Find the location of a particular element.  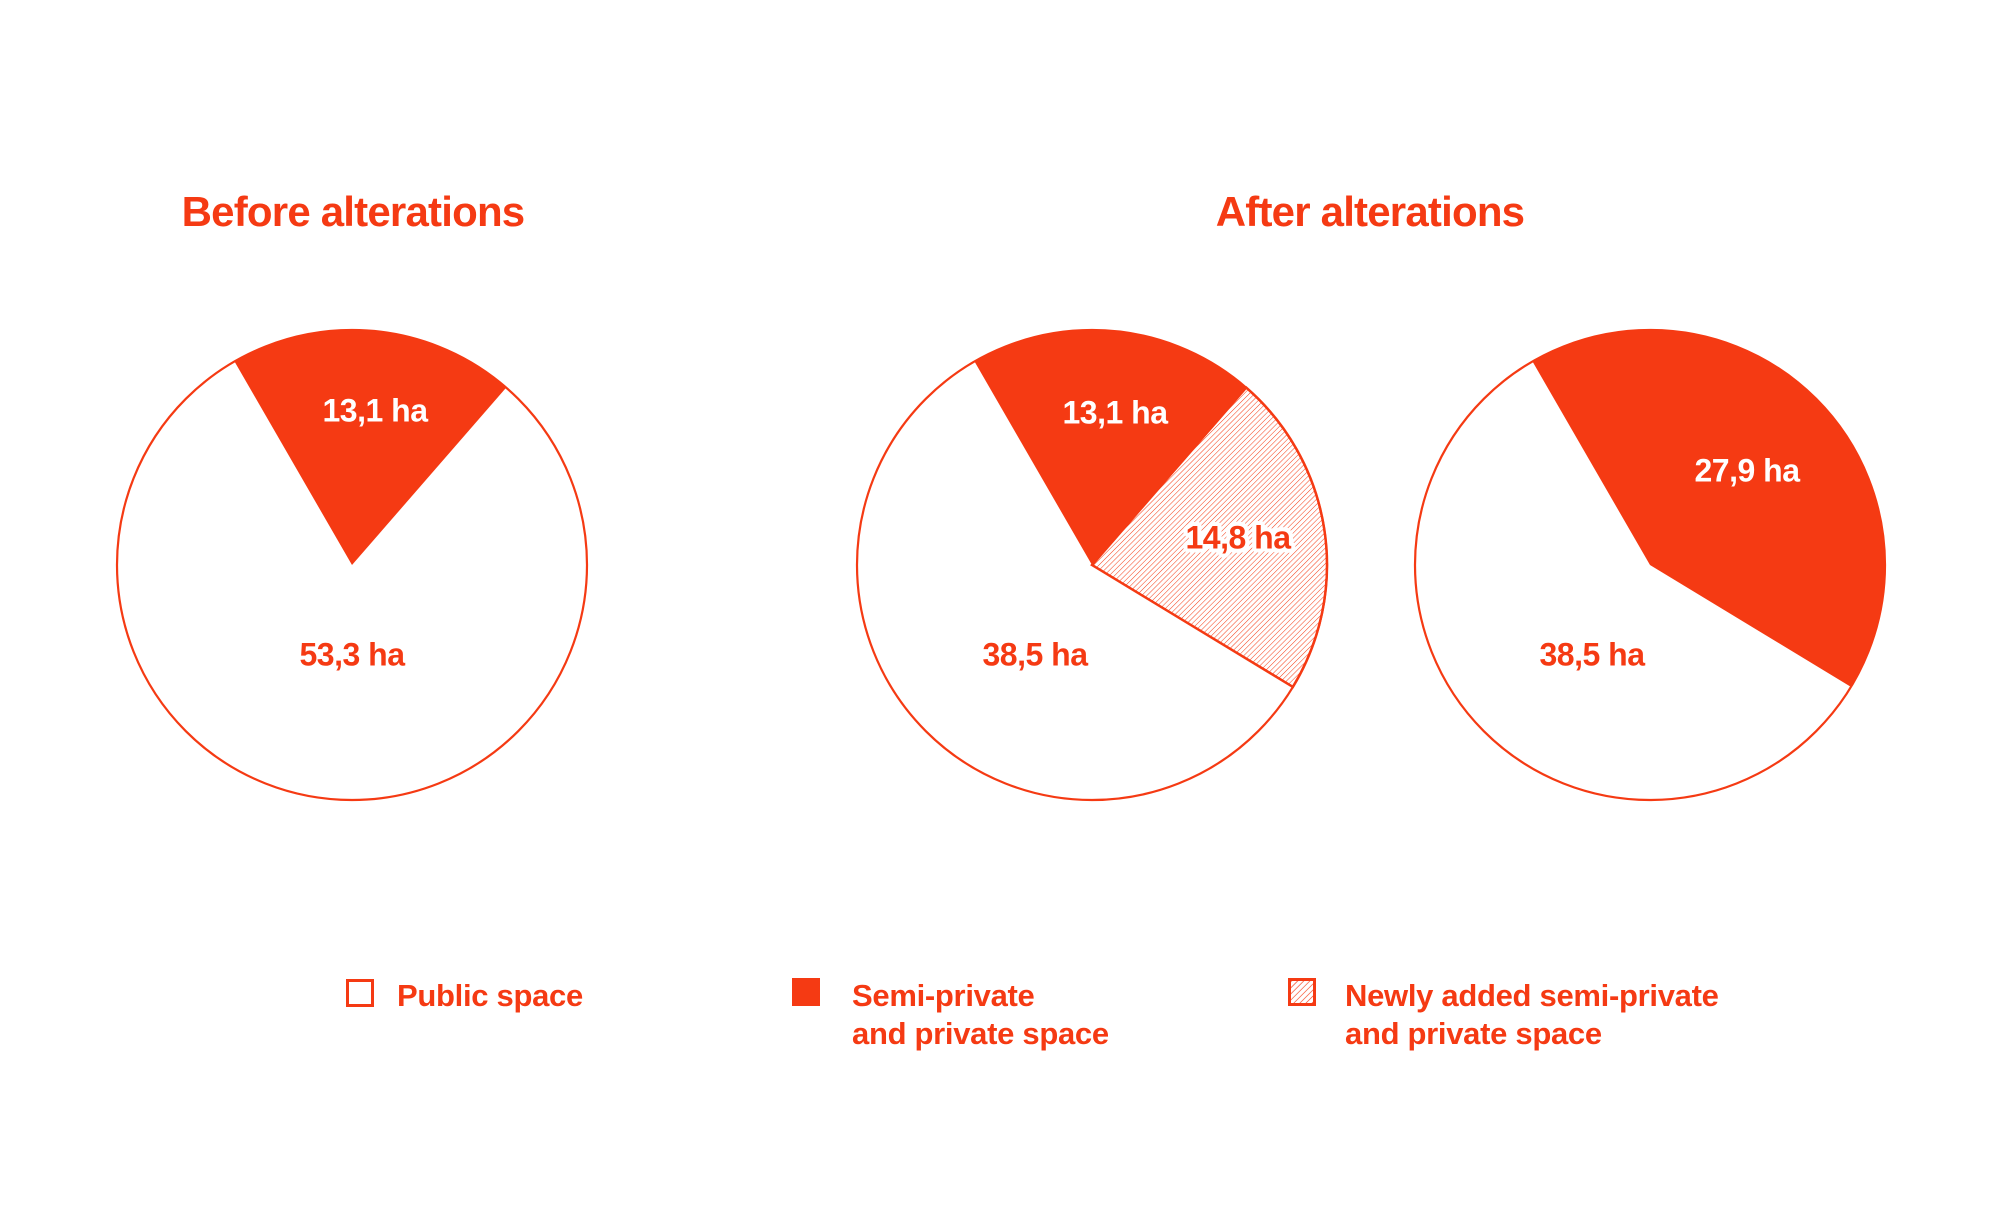

pie-chart-after-combined is located at coordinates (1650, 565).